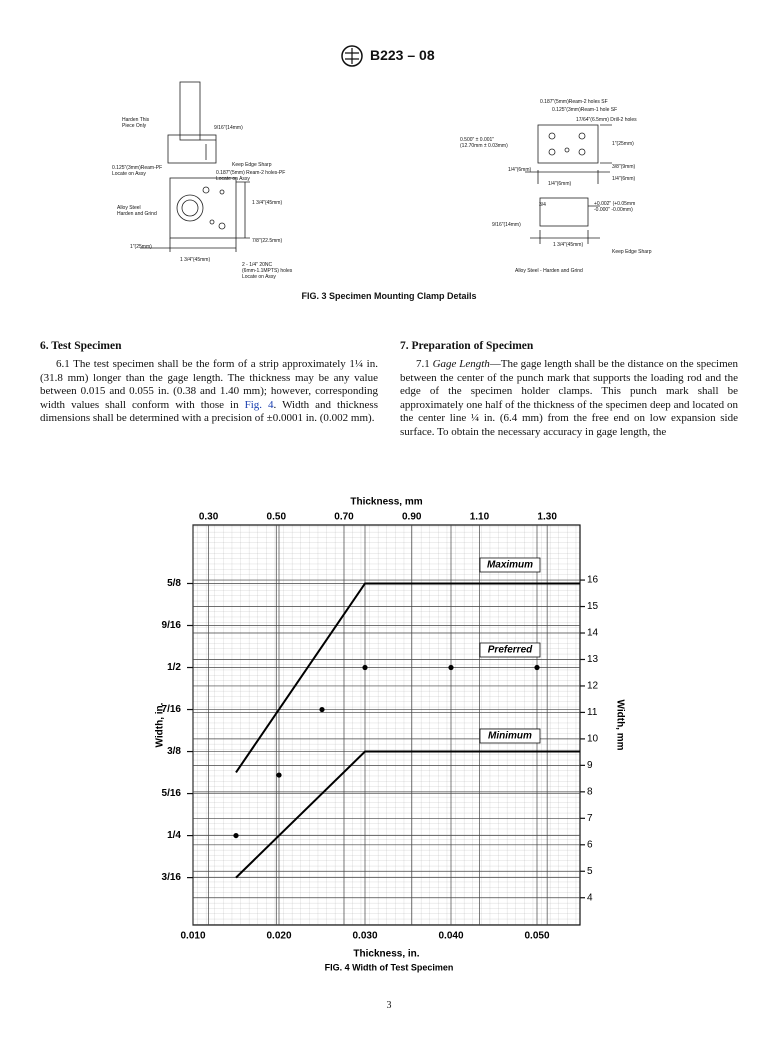 This screenshot has height=1041, width=778. Describe the element at coordinates (389, 1005) in the screenshot. I see `page-number: 3` at that location.